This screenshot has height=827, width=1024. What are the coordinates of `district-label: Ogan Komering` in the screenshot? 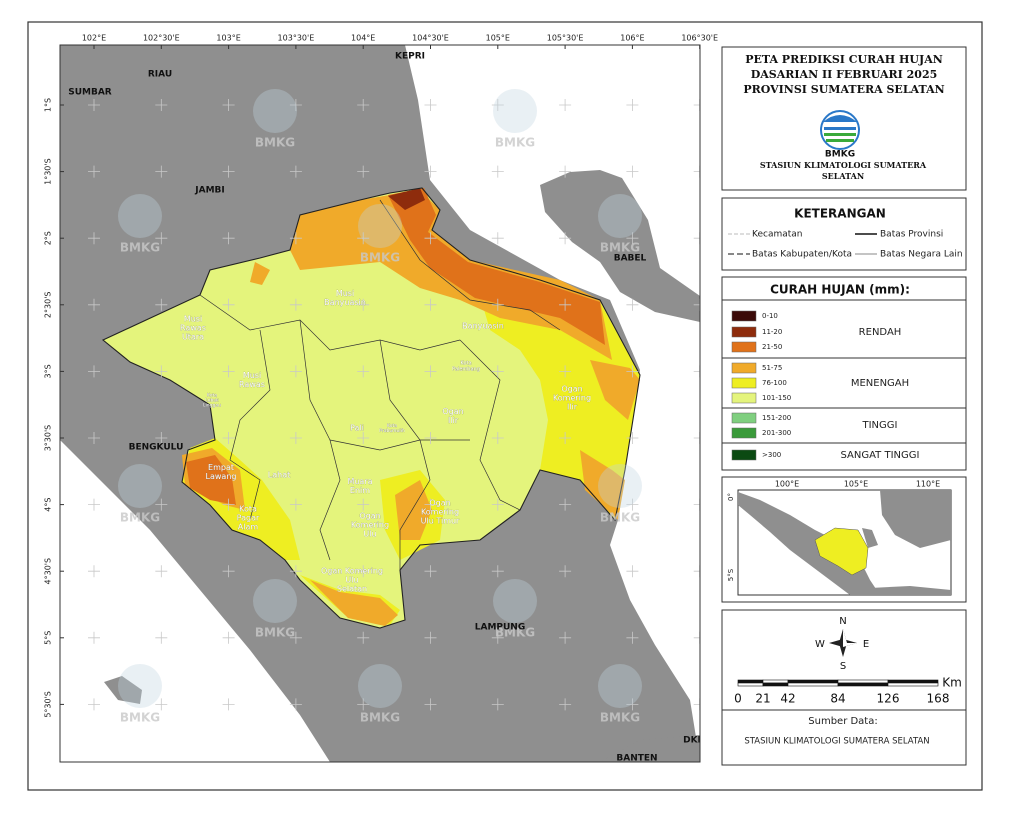 It's located at (352, 570).